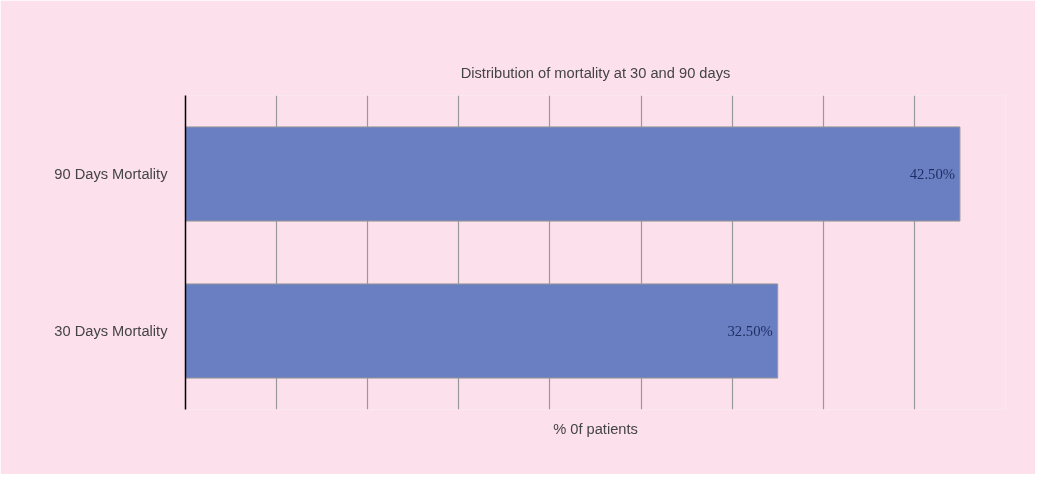 The width and height of the screenshot is (1041, 480). I want to click on y-tick-label: 30 Days Mortality, so click(111, 331).